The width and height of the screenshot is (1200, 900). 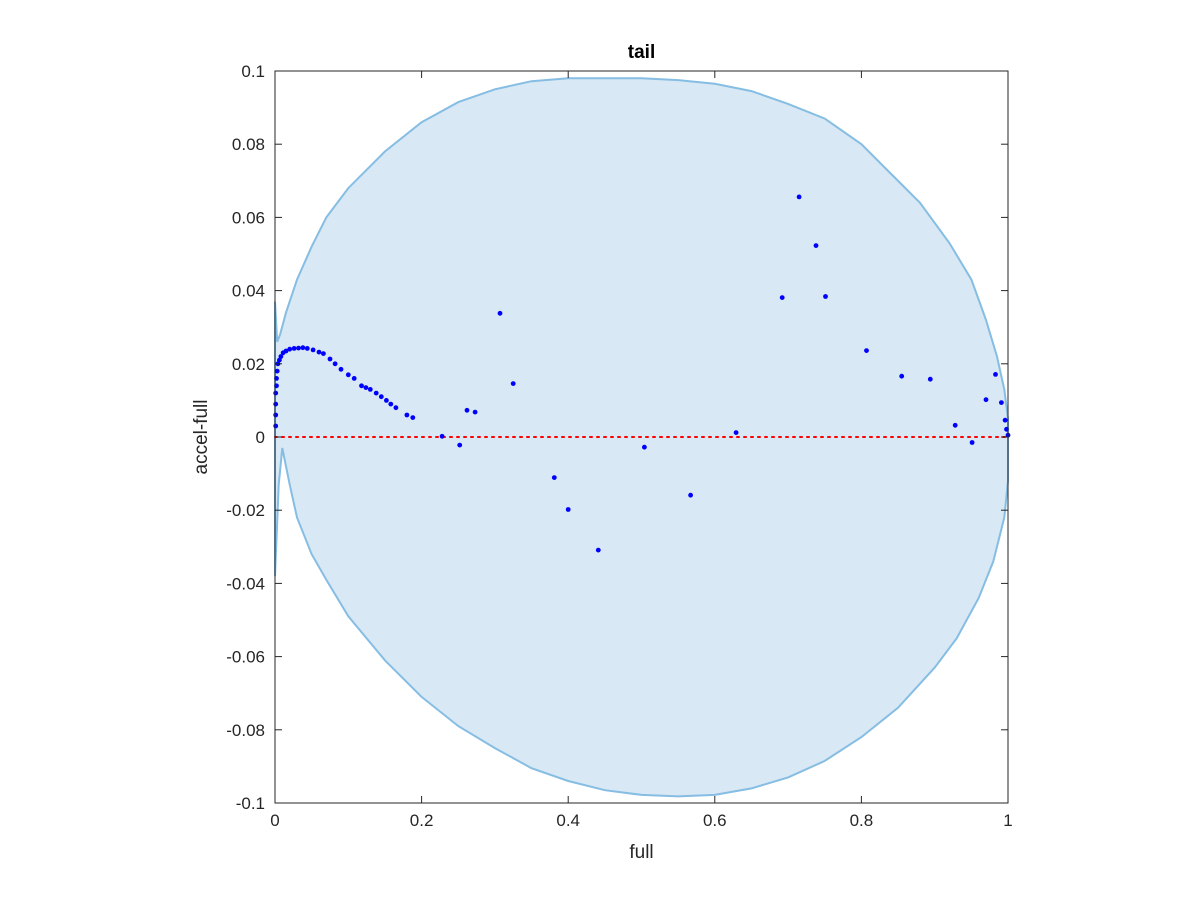 What do you see at coordinates (245, 730) in the screenshot?
I see `y-tick-label: -0.08` at bounding box center [245, 730].